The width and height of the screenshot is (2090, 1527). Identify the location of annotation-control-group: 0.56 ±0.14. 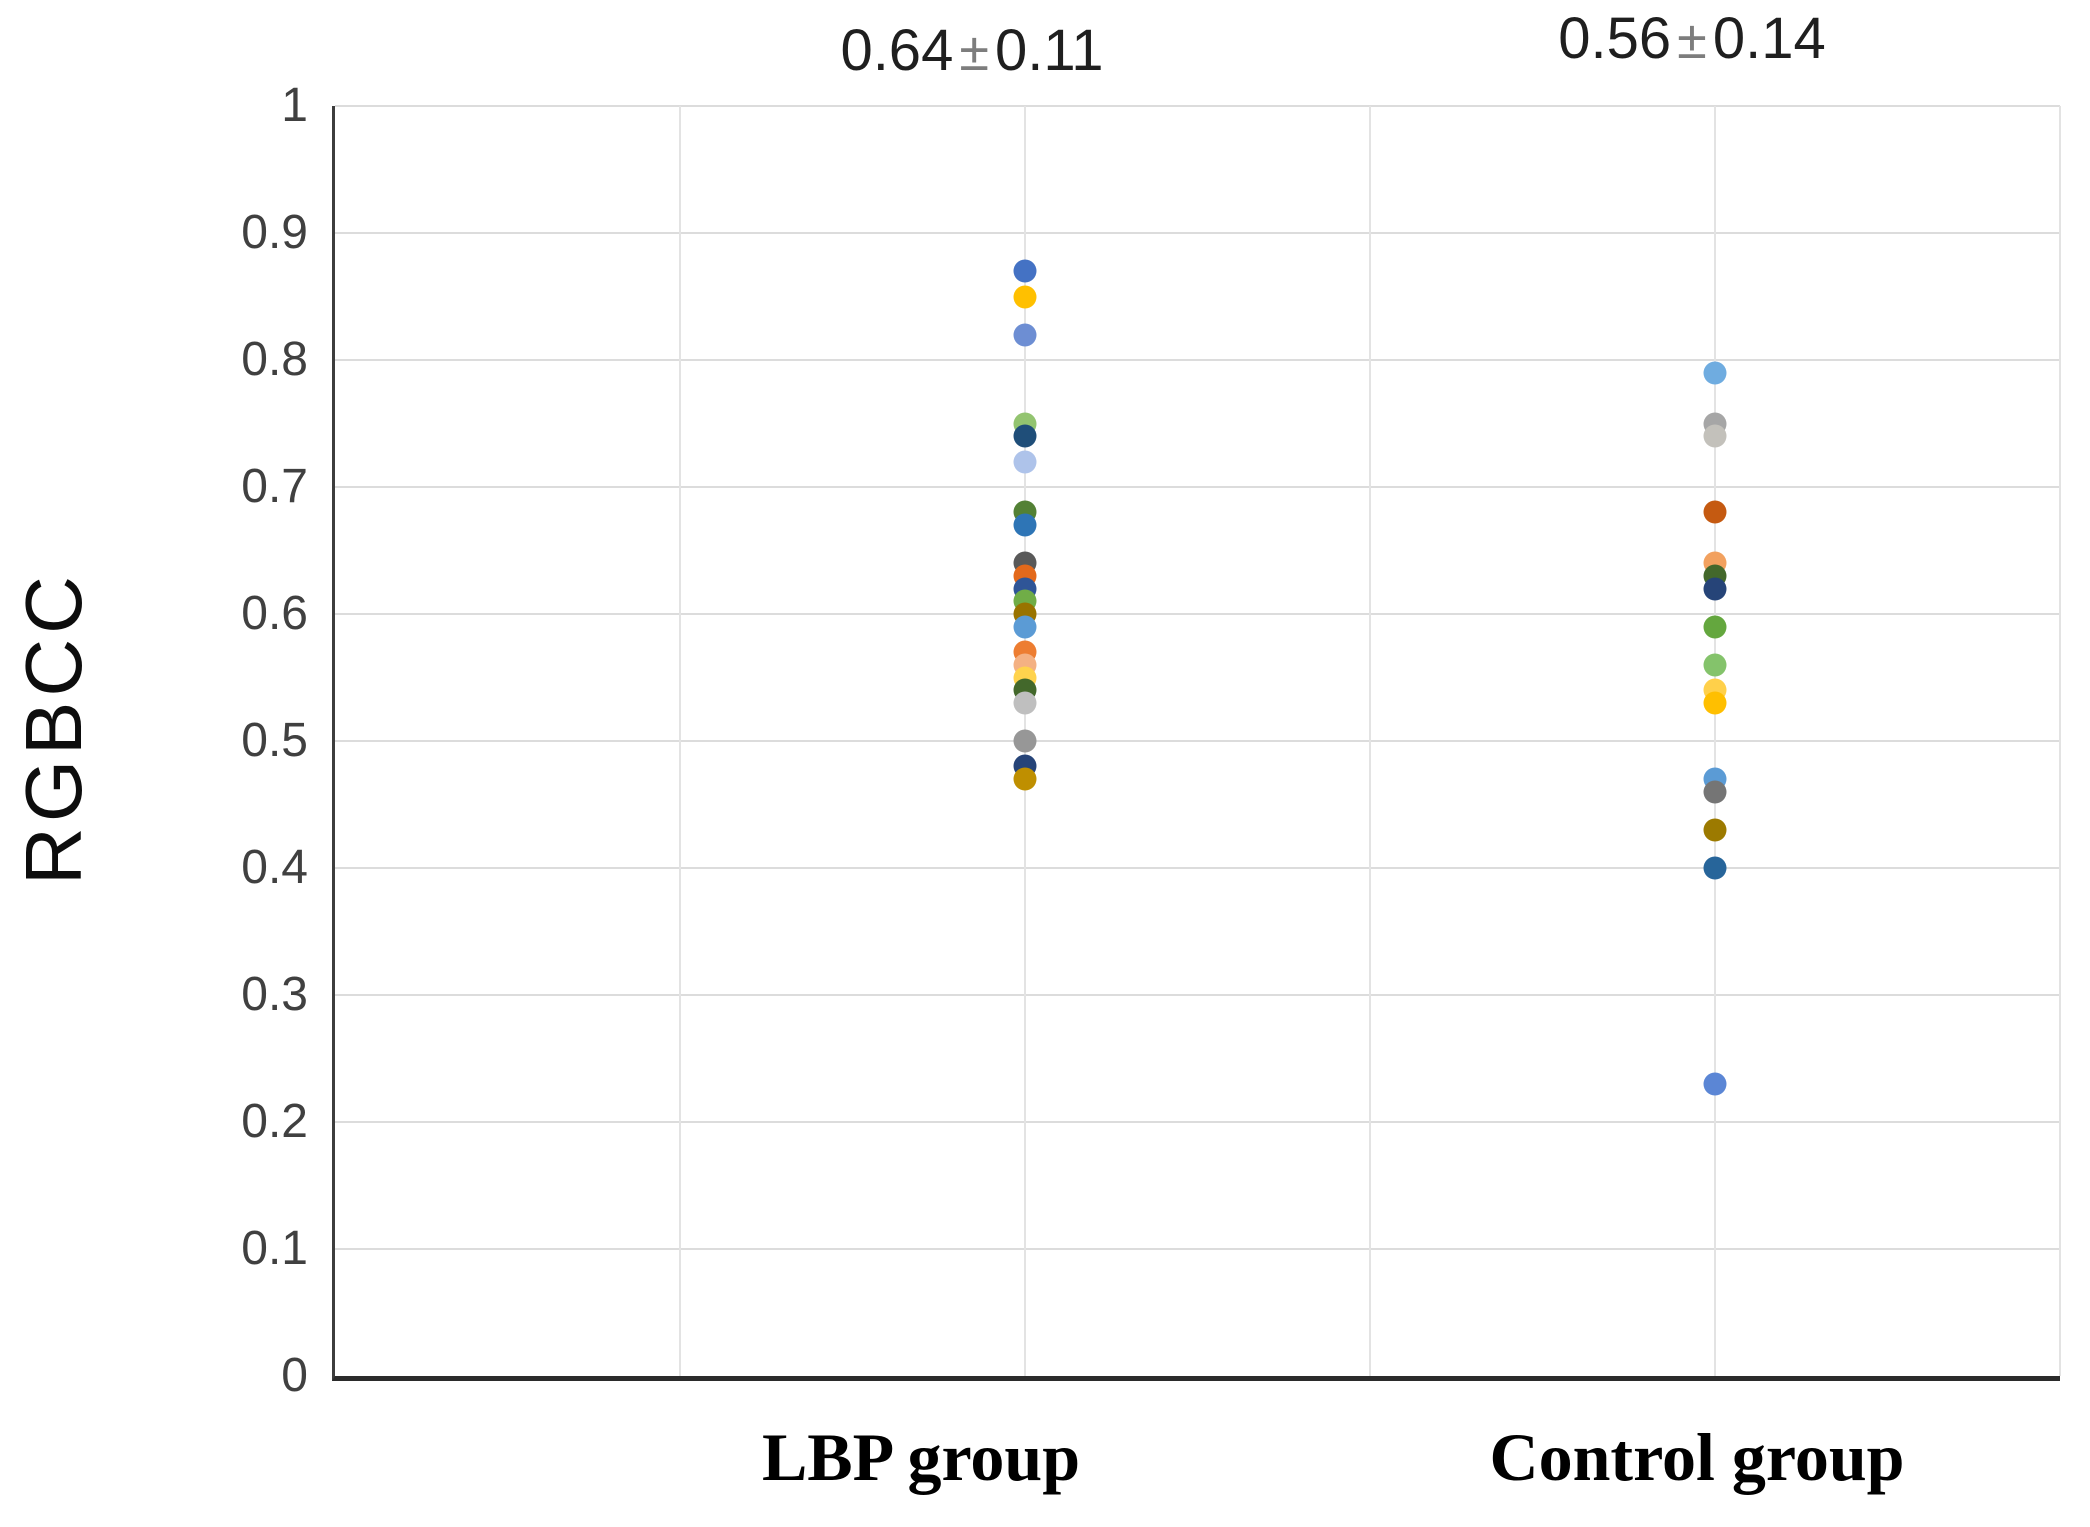
(1691, 39).